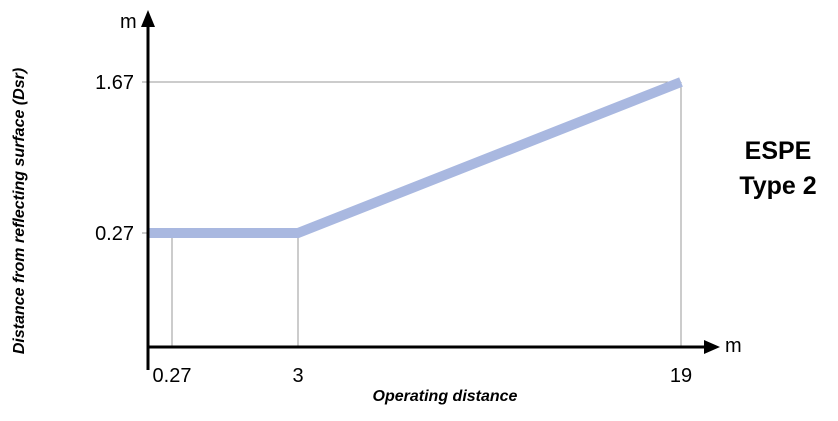  I want to click on x-tick-label-3: 3, so click(297, 376).